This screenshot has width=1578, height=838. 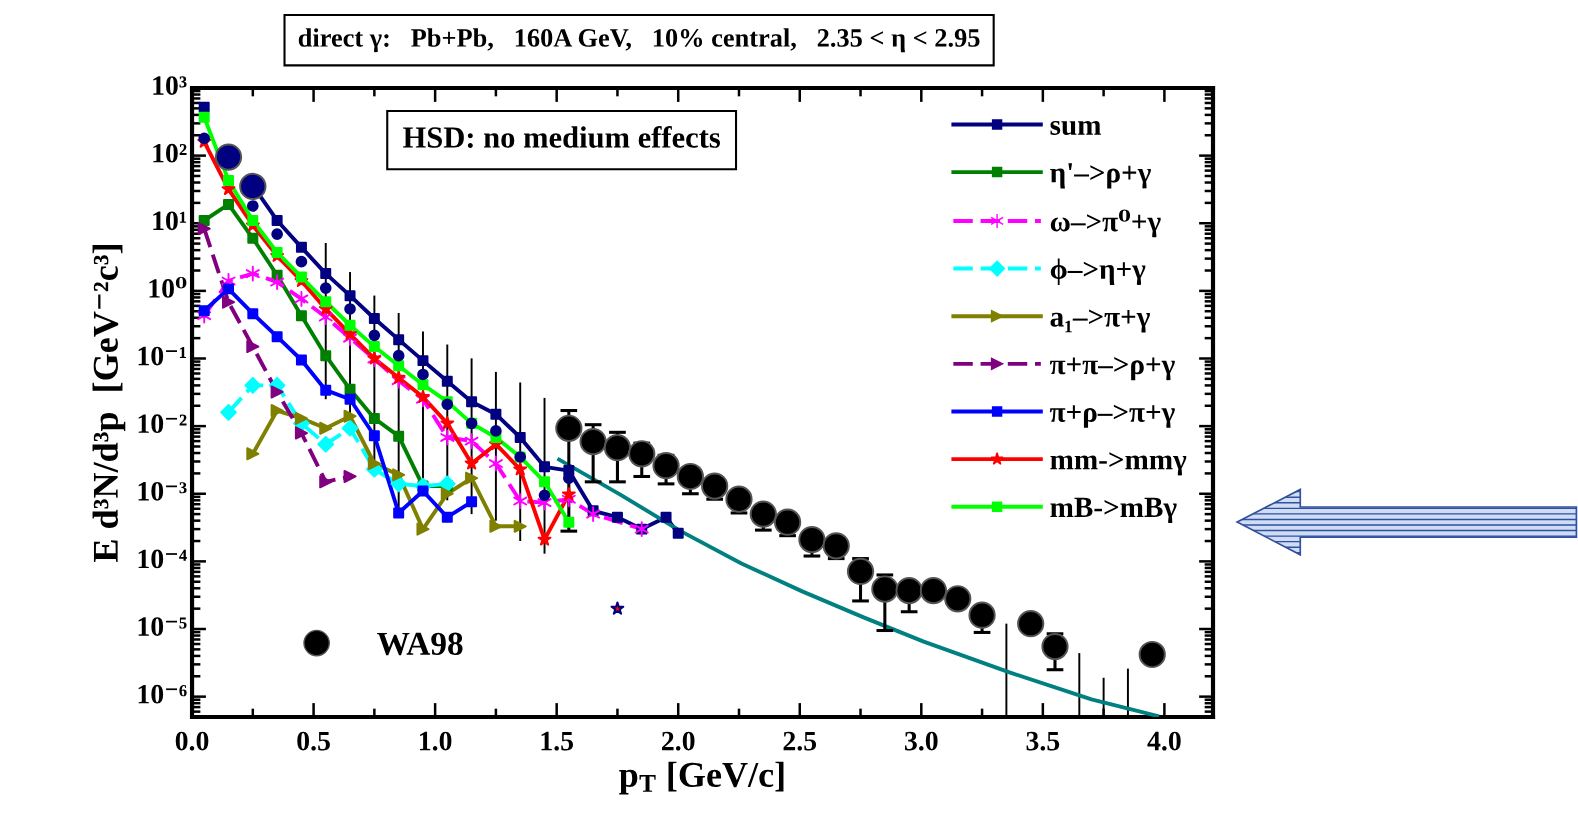 I want to click on y-axis-title: E d³N/d³p [GeV⁻²c³], so click(x=109, y=403).